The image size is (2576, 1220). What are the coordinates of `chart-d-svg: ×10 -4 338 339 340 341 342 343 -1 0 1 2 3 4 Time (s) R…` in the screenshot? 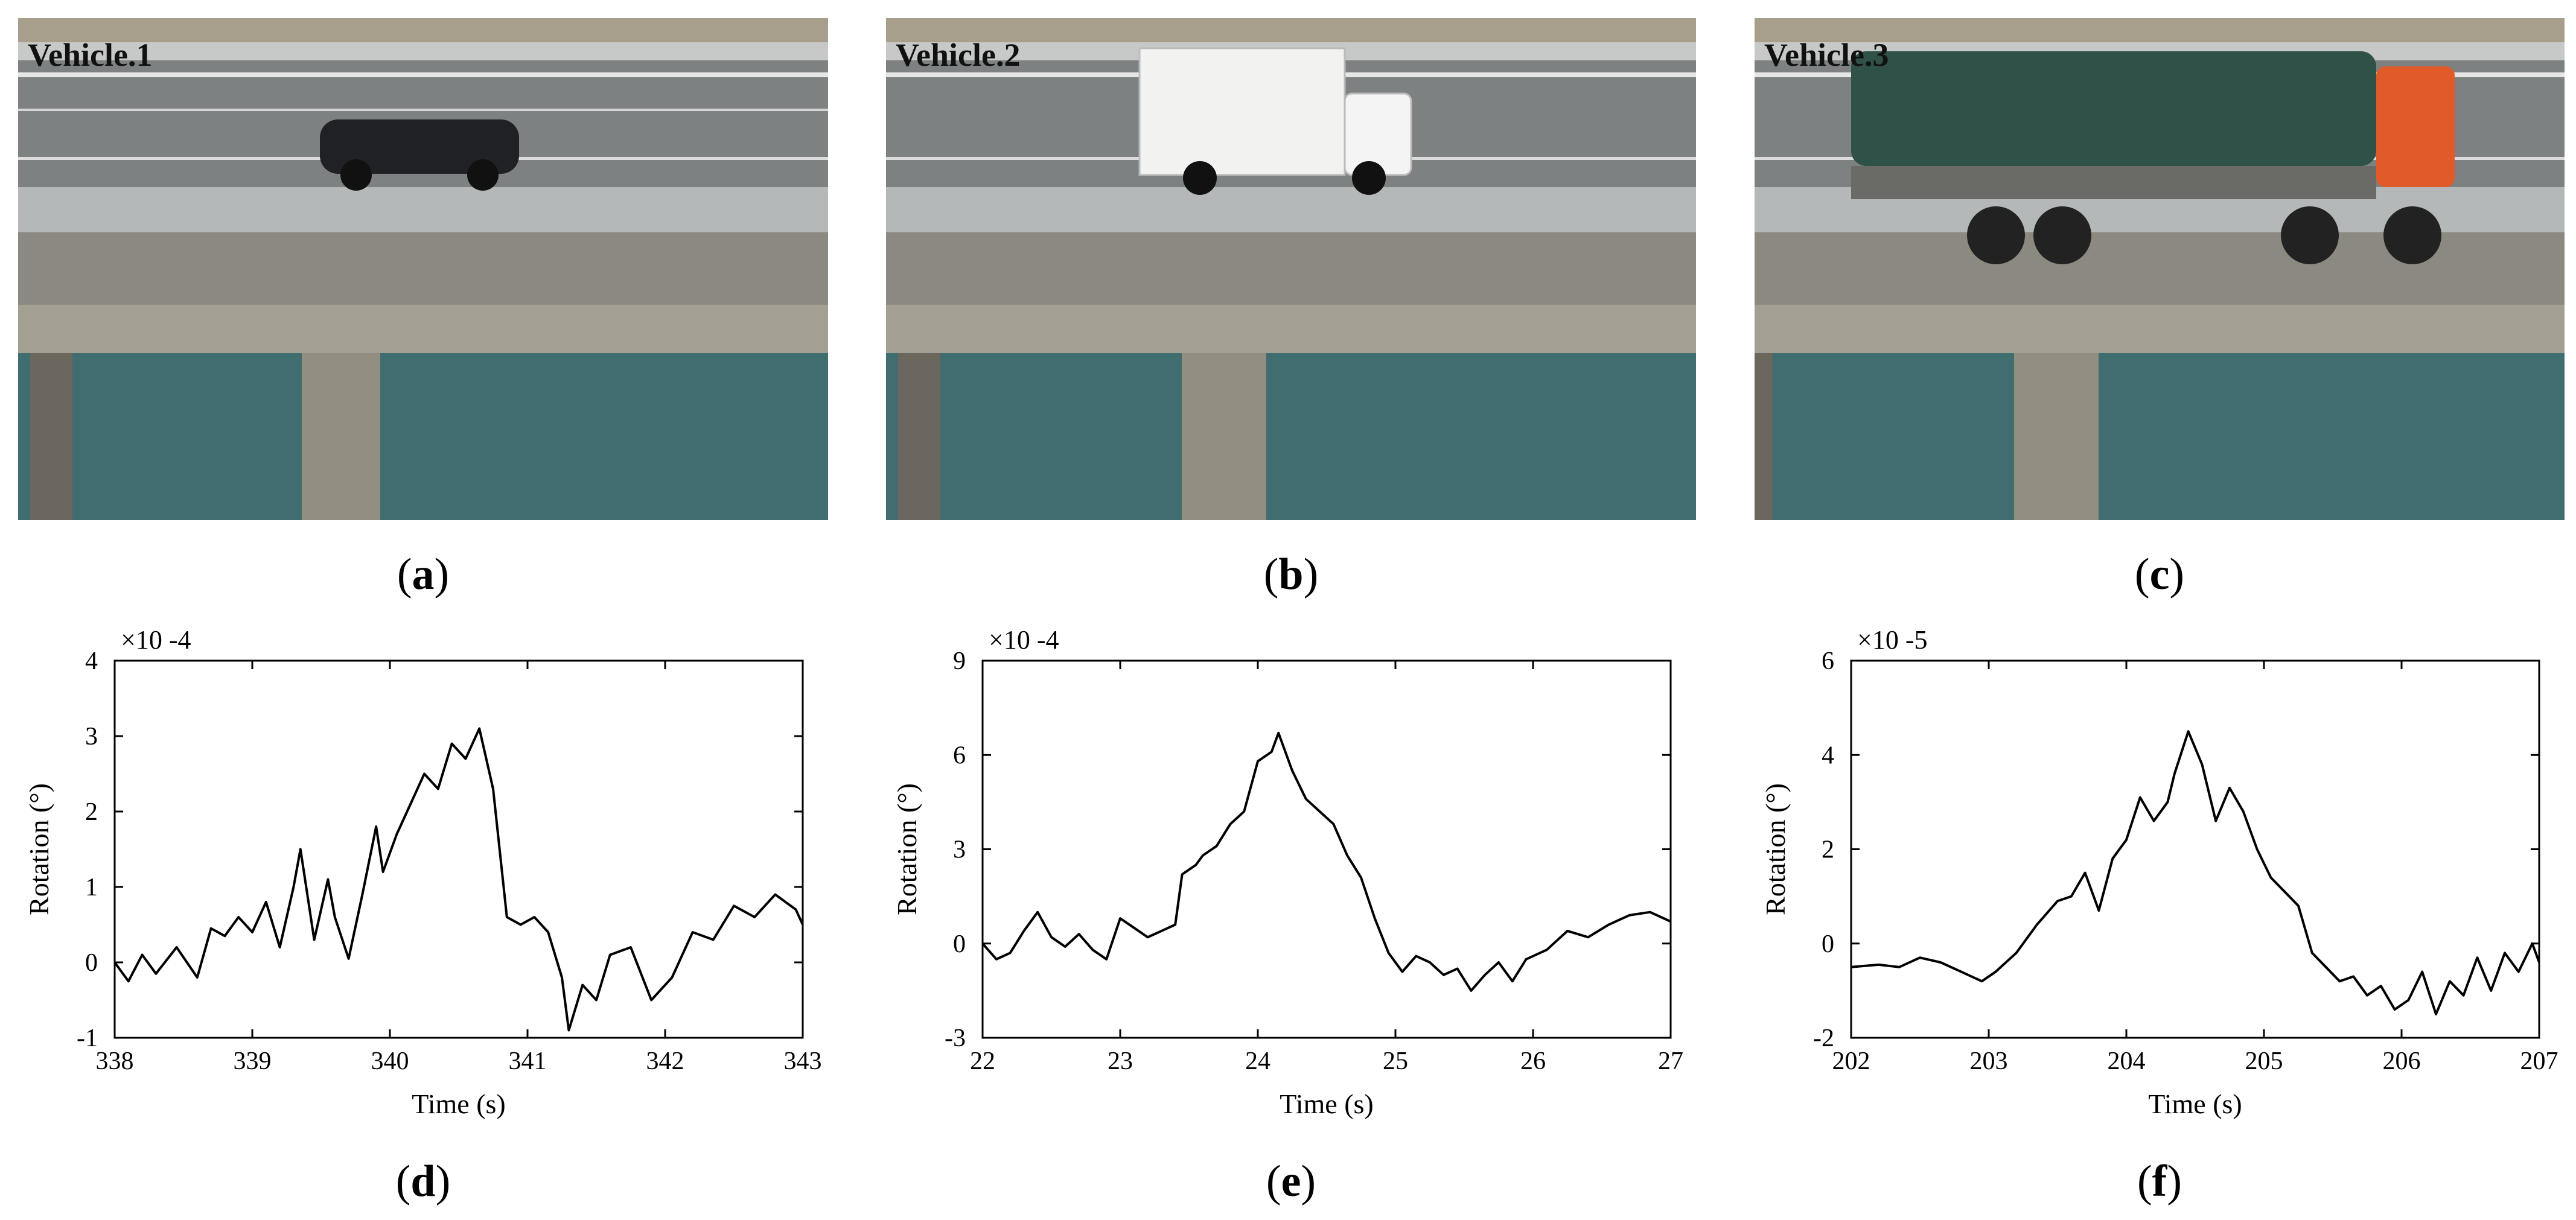 It's located at (423, 872).